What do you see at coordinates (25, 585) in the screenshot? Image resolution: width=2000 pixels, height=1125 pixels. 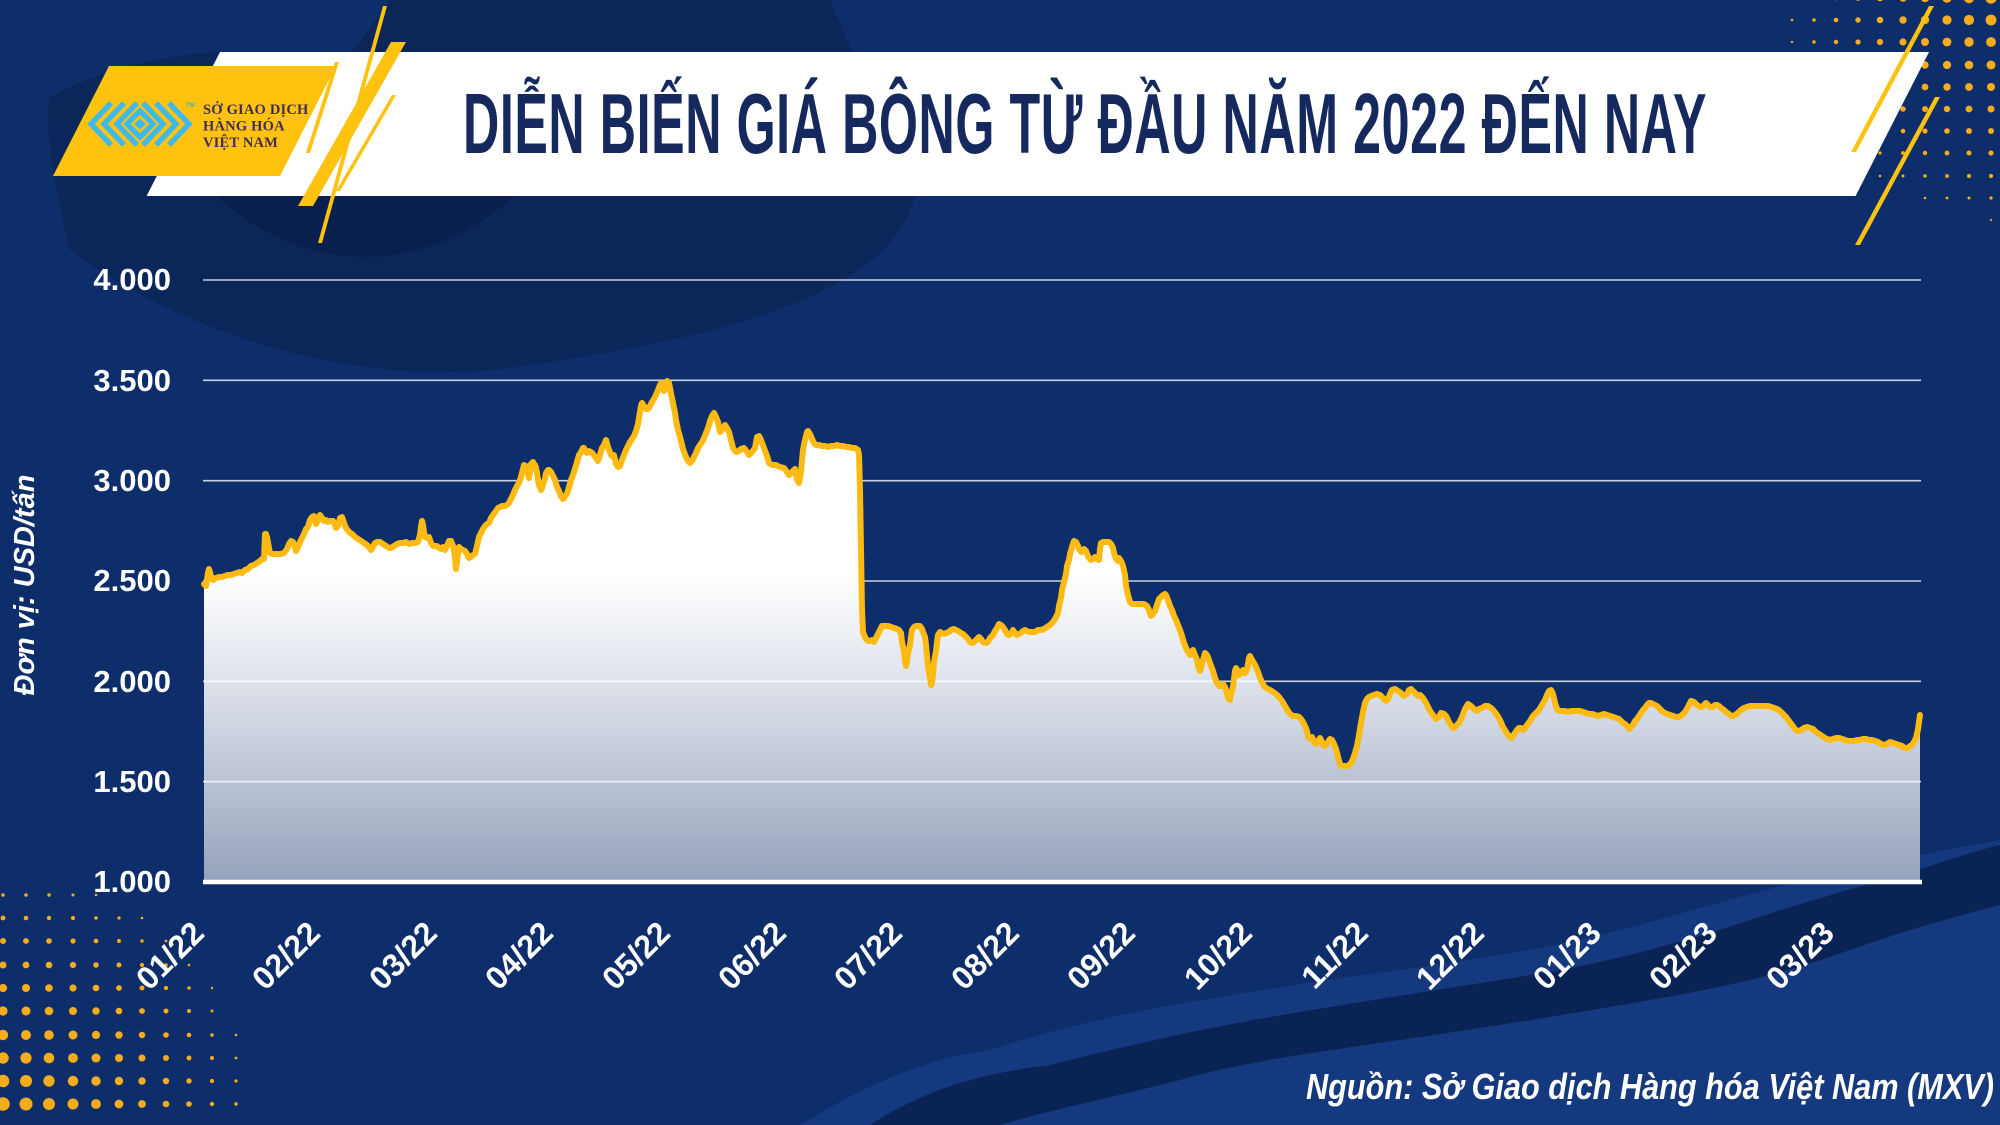 I see `svg-text: Đơn vị: USD/tấn` at bounding box center [25, 585].